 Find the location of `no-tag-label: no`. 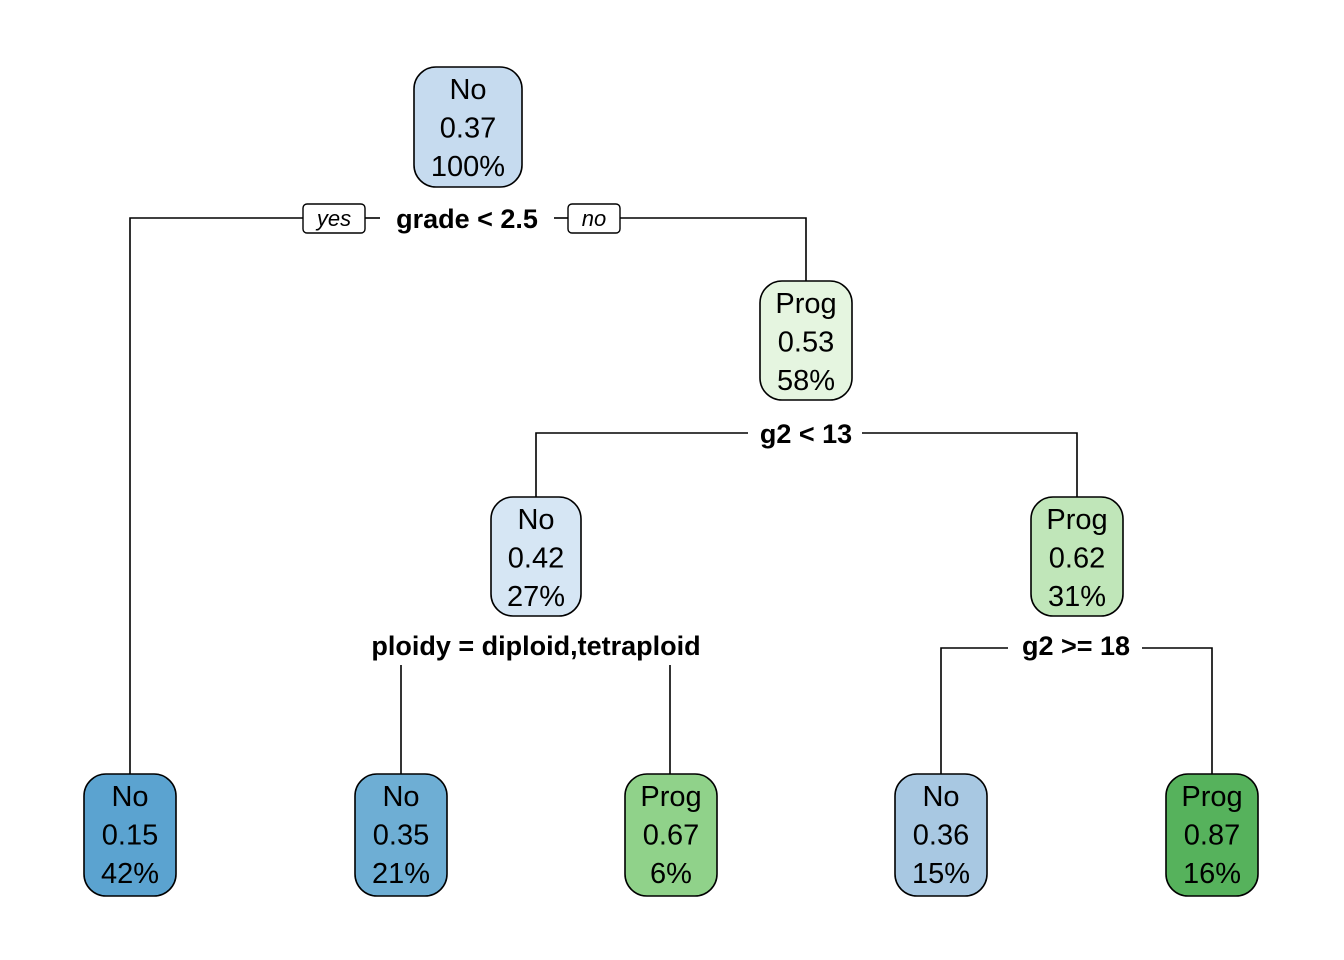

no-tag-label: no is located at coordinates (594, 218).